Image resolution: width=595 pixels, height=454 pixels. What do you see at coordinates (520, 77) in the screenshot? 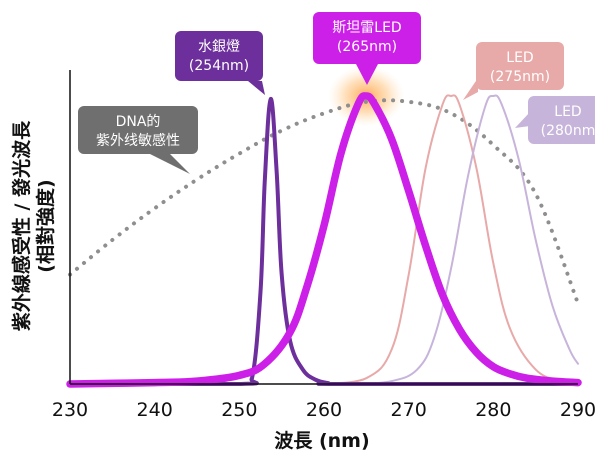
I see `callout-label-line2: (275nm)` at bounding box center [520, 77].